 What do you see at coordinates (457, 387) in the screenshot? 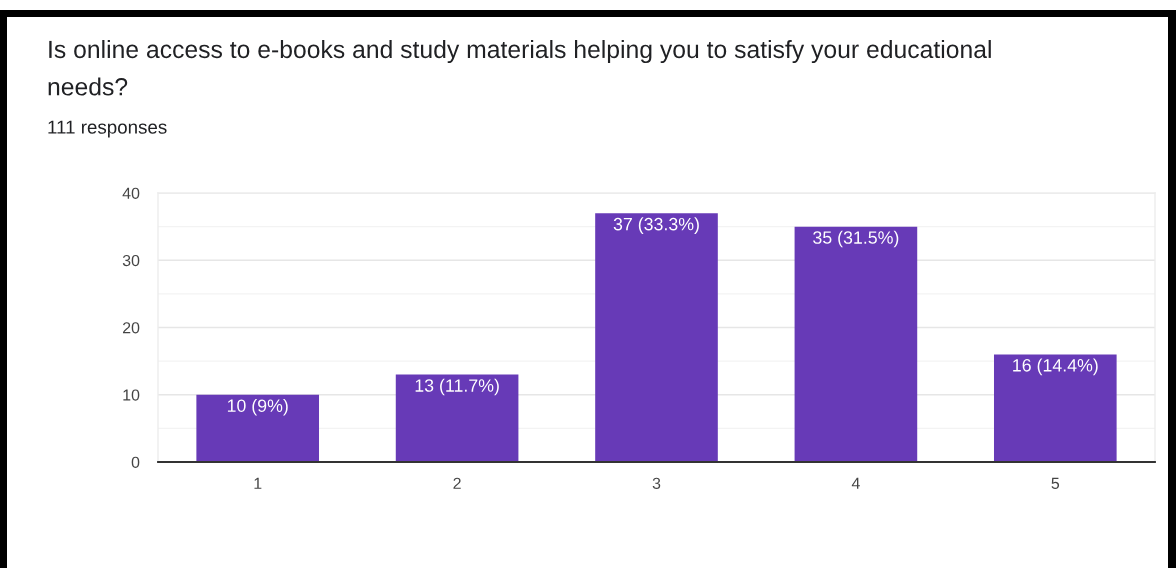
I see `data-label: 13 (11.7%)` at bounding box center [457, 387].